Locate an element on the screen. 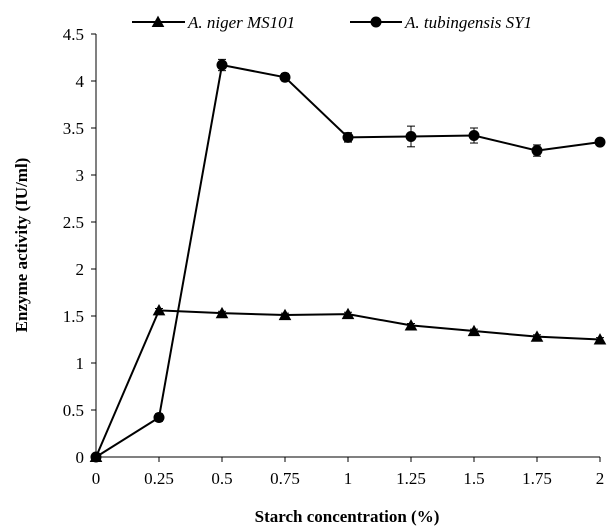  x-axis-title: Starch concentration (%) is located at coordinates (347, 516).